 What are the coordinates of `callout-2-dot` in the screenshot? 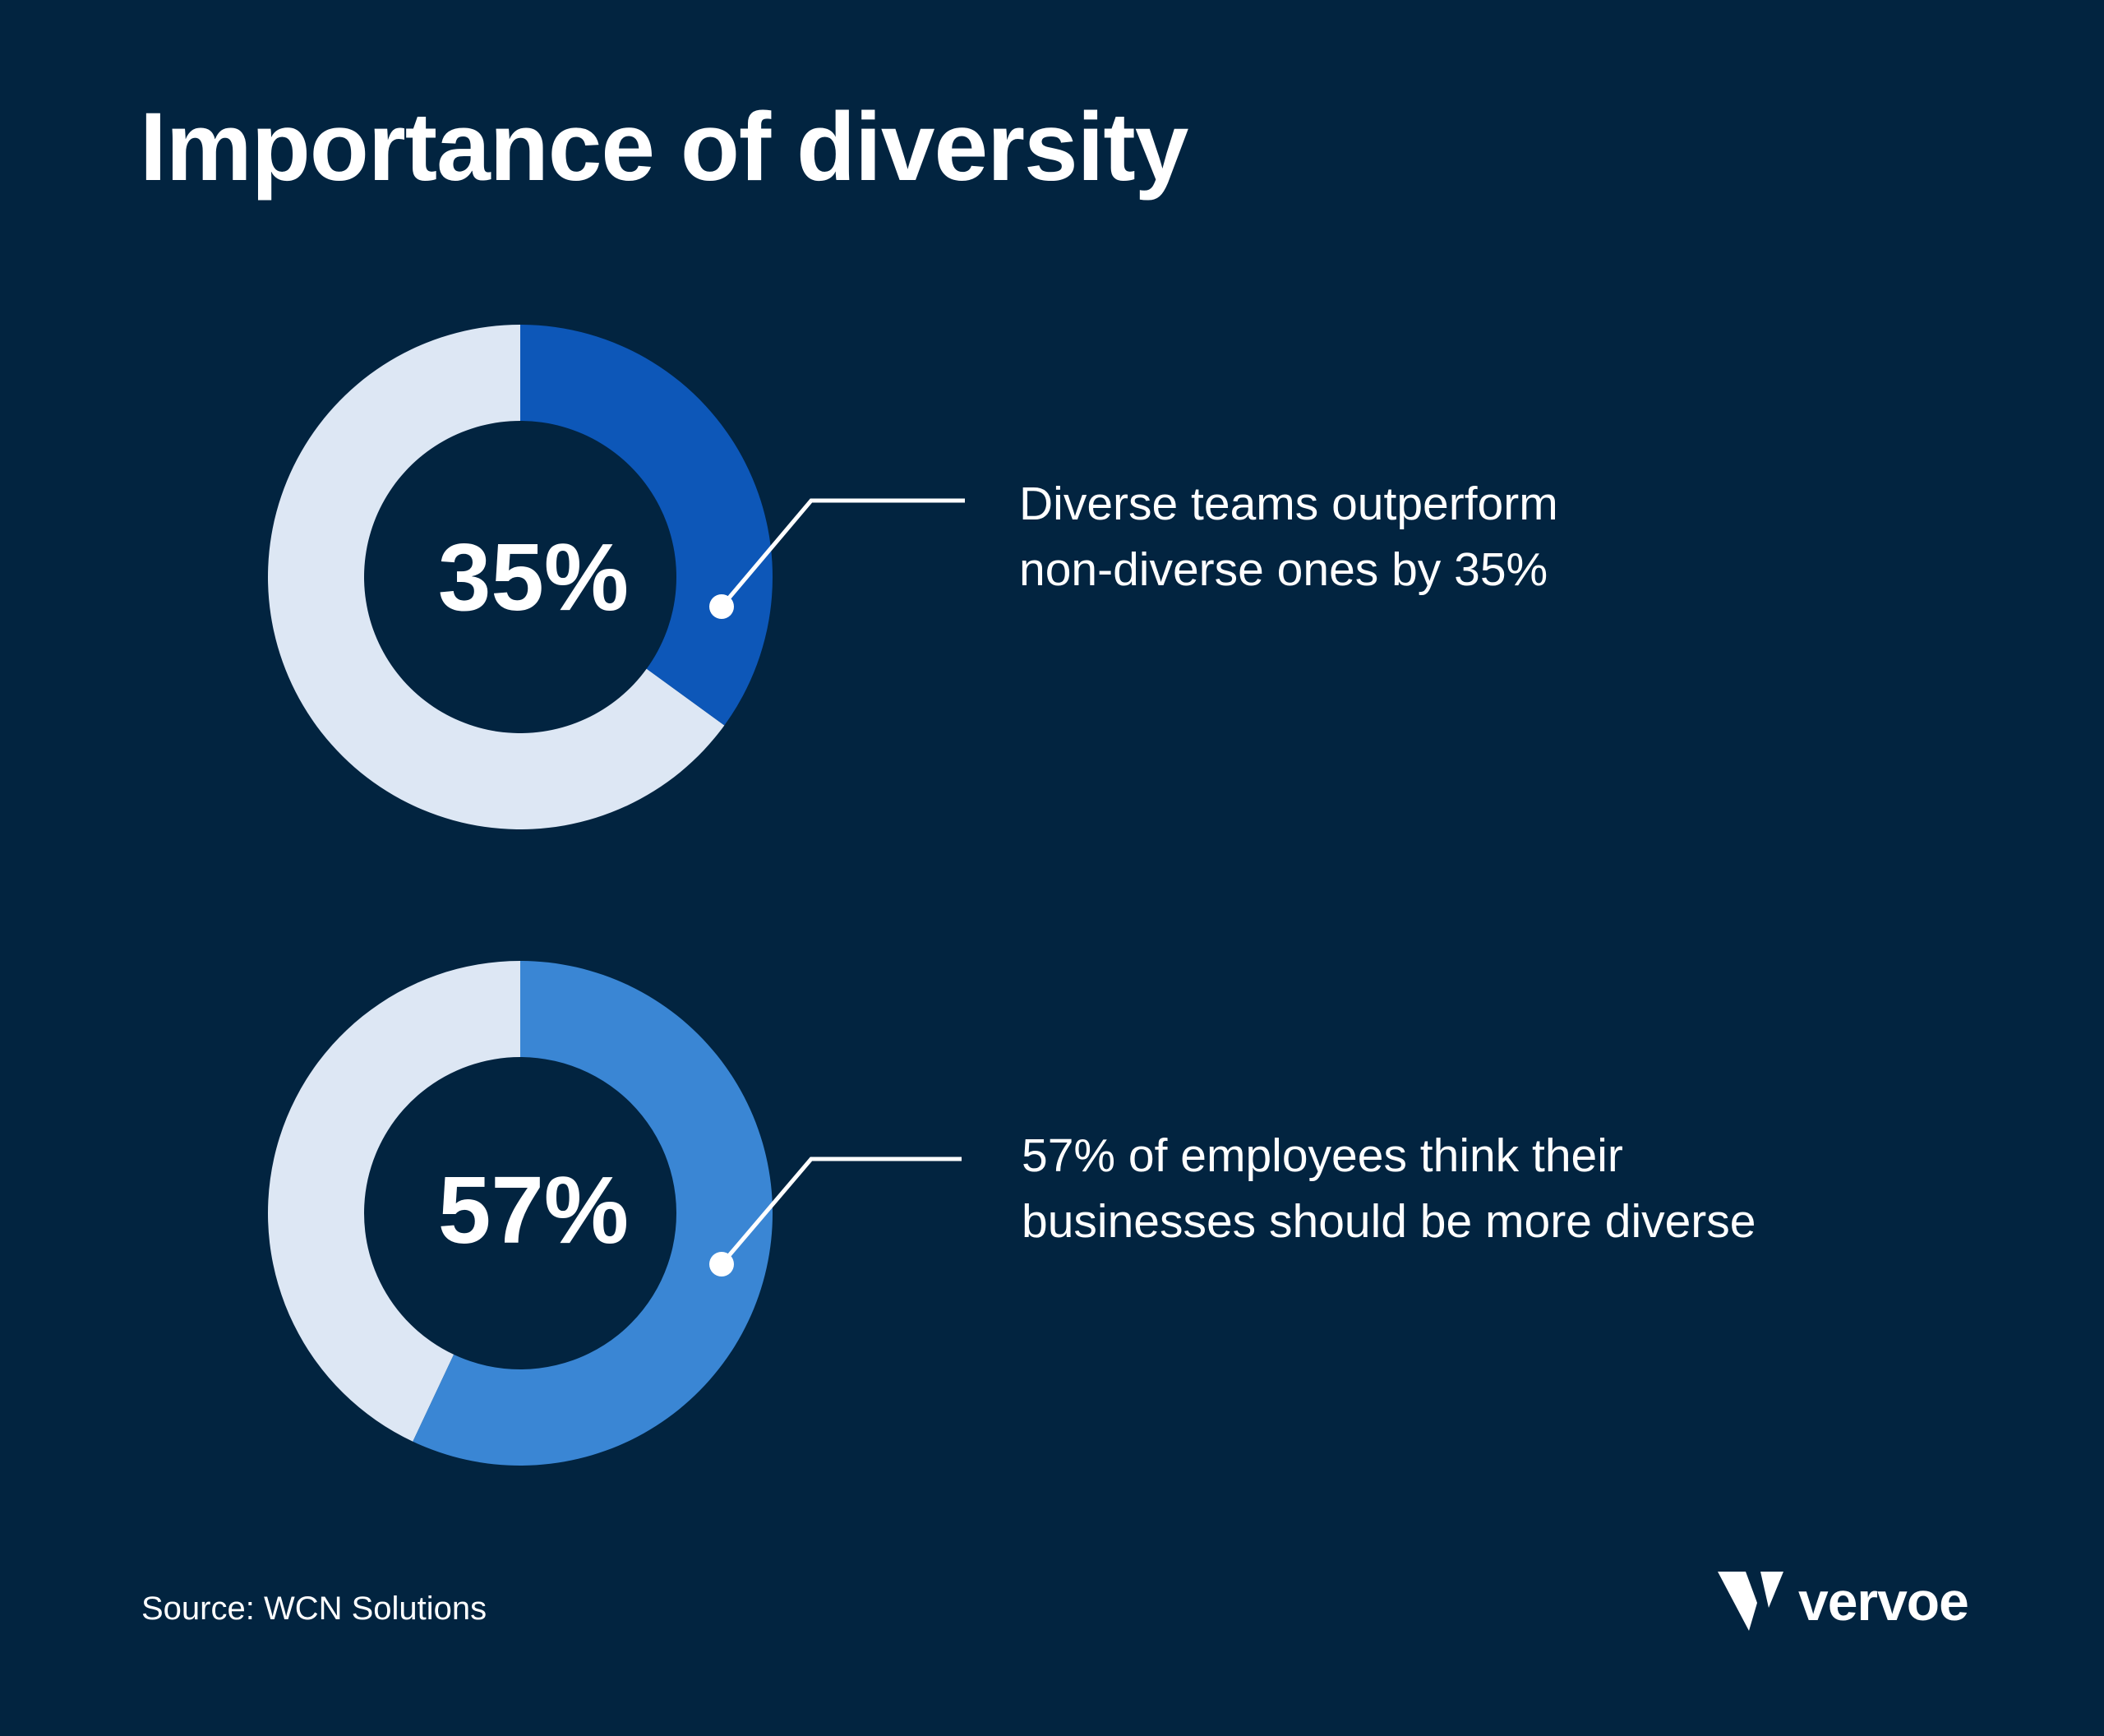 It's located at (721, 1264).